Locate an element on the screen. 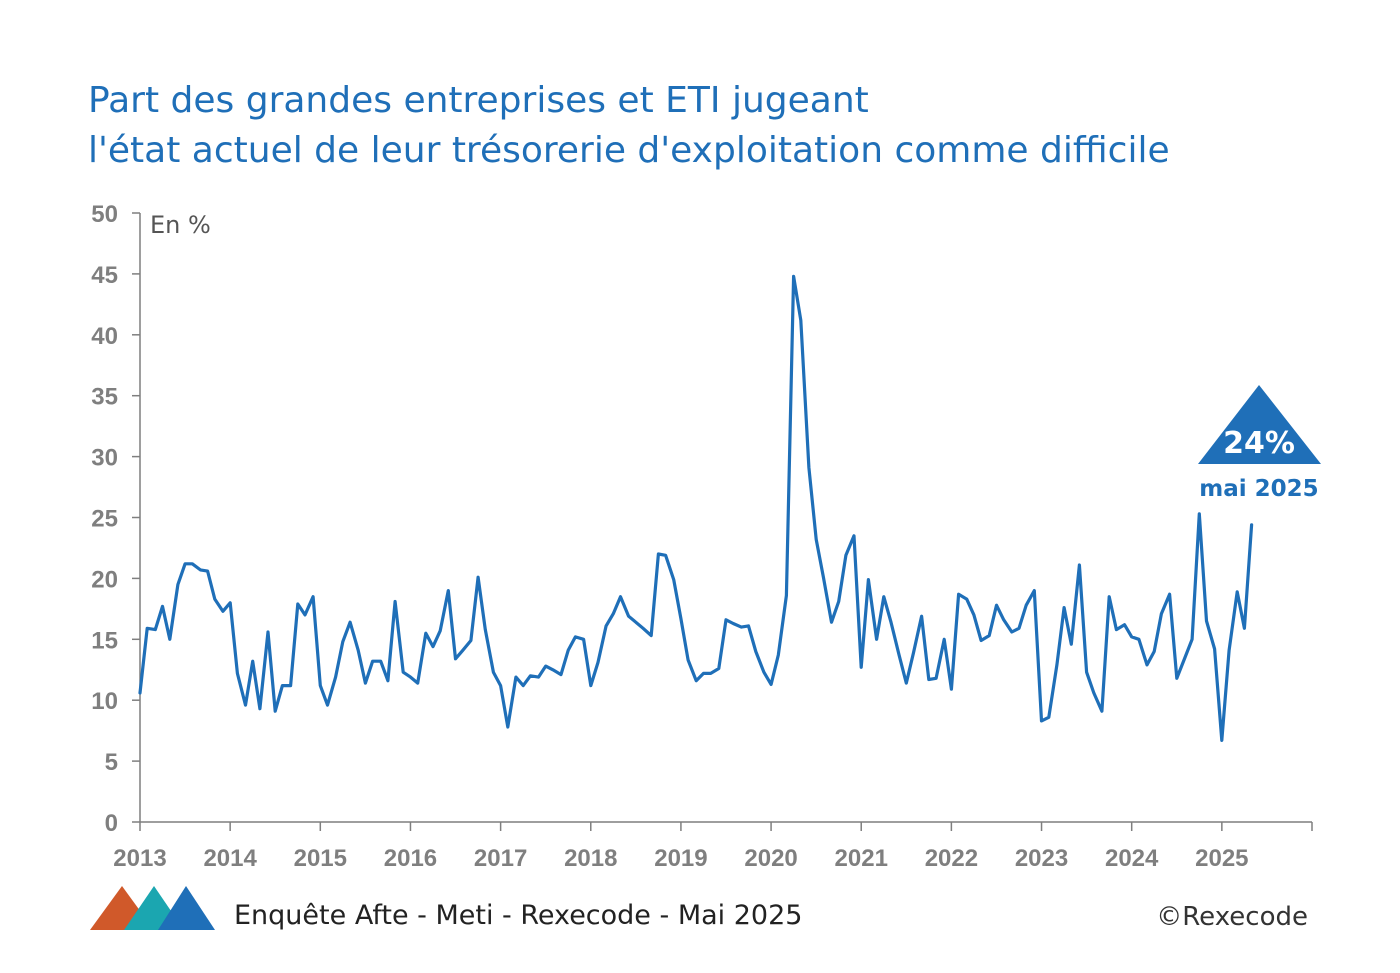 The width and height of the screenshot is (1400, 973). up-triangle-icon is located at coordinates (1259, 424).